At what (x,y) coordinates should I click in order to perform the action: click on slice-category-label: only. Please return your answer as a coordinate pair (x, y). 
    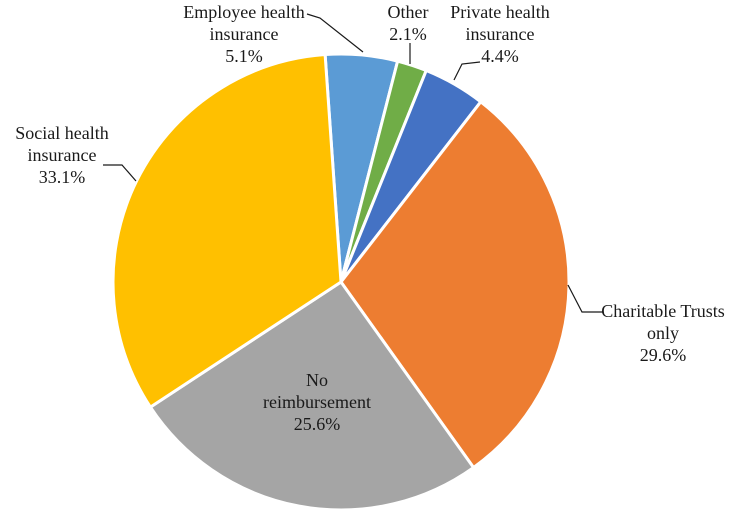
    Looking at the image, I should click on (663, 333).